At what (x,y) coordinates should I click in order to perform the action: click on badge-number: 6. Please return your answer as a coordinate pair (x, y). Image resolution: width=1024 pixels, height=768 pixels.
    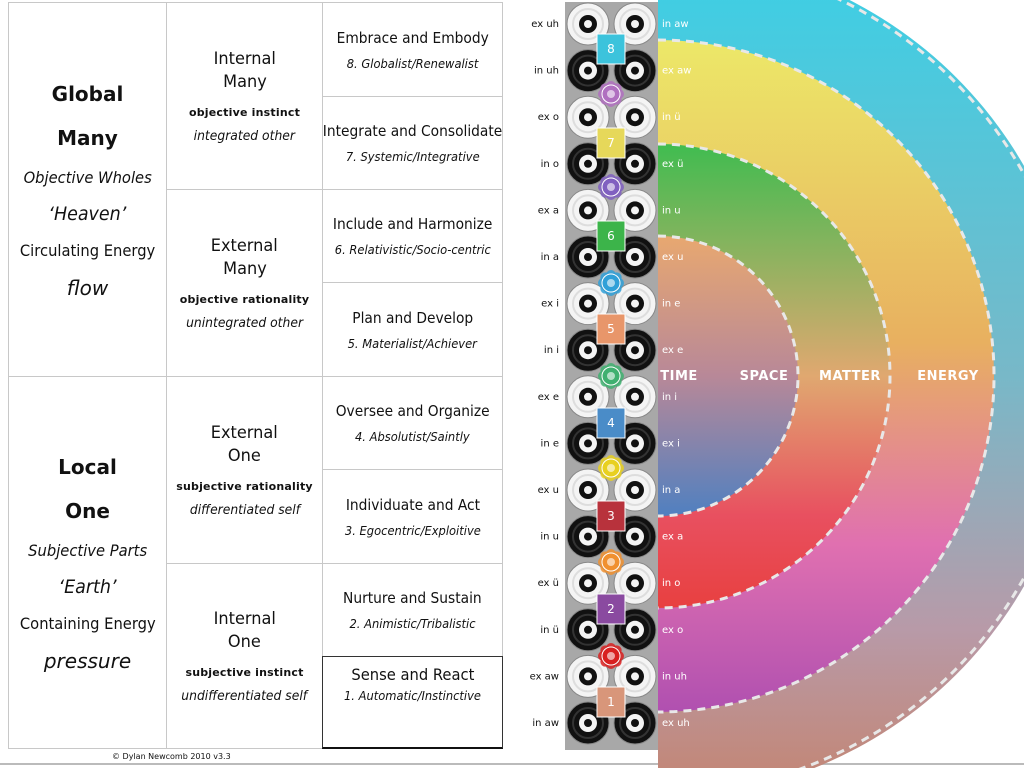
    Looking at the image, I should click on (611, 236).